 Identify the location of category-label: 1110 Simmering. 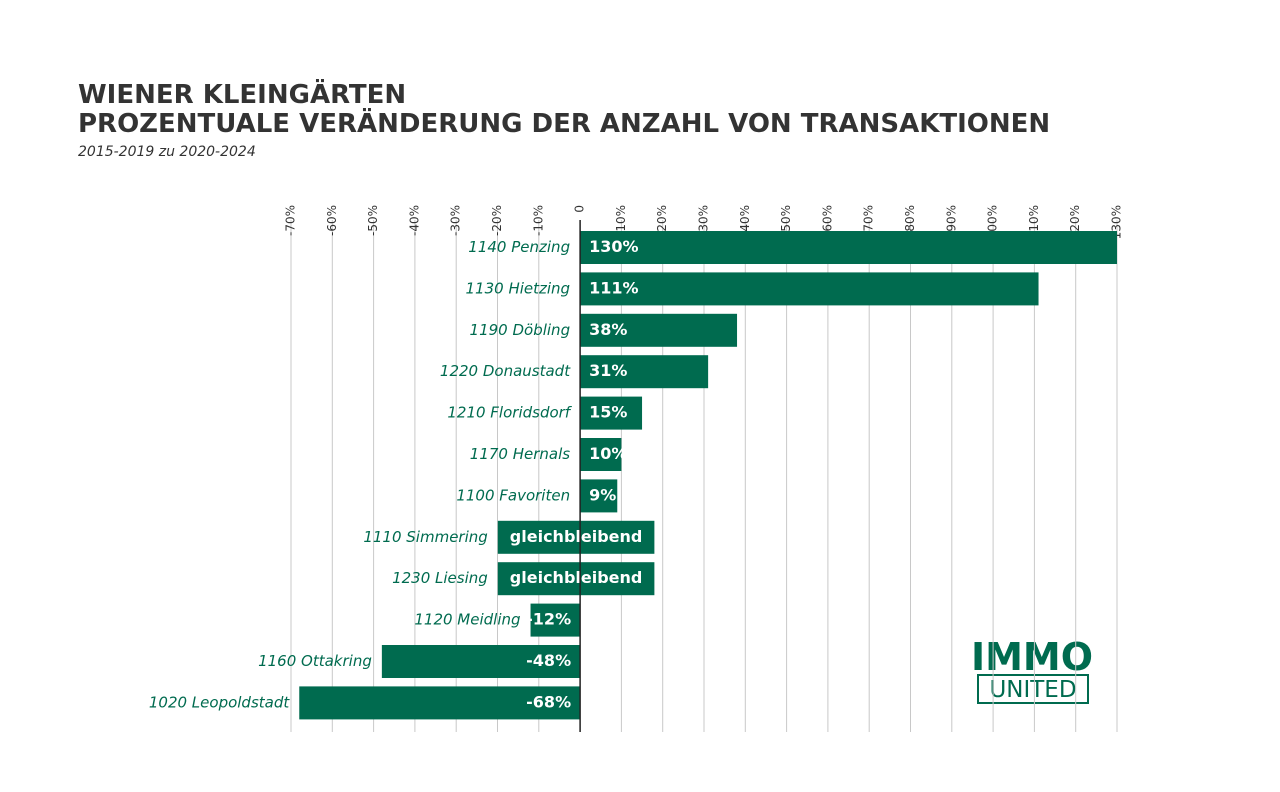
(425, 537).